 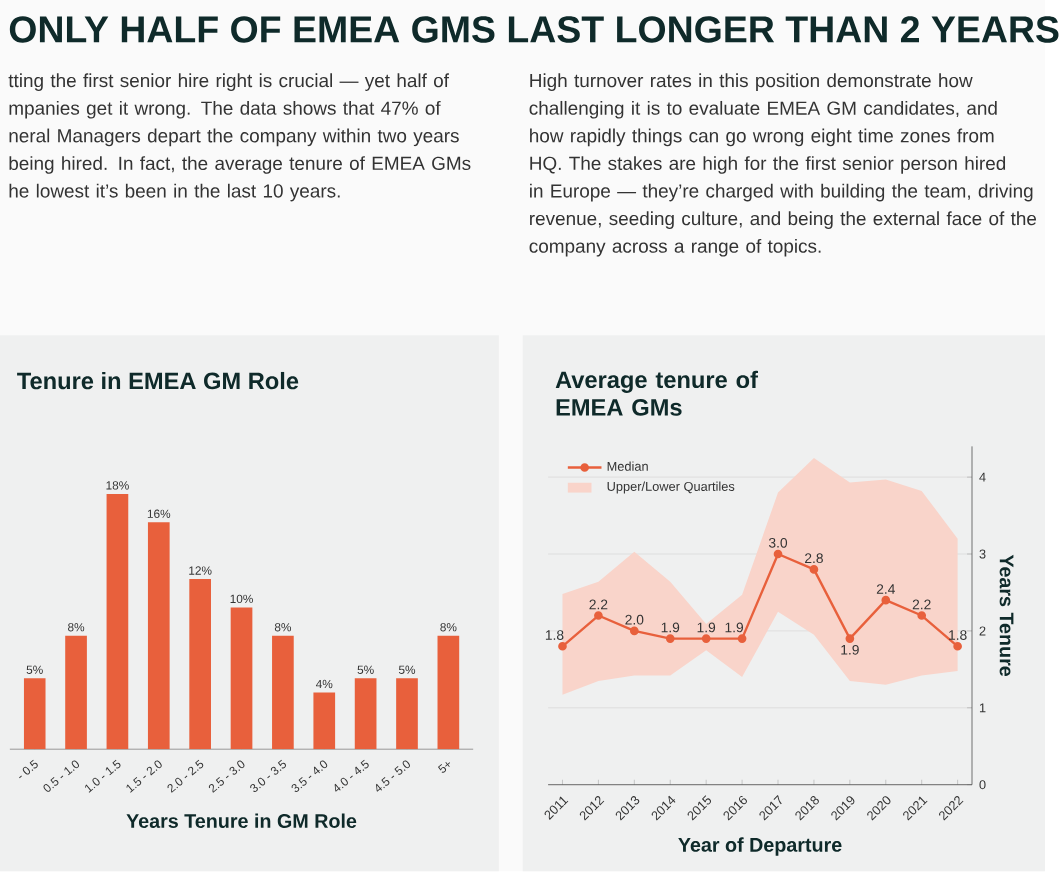 I want to click on chart-title: Average tenure of EMEA GMs, so click(x=656, y=393).